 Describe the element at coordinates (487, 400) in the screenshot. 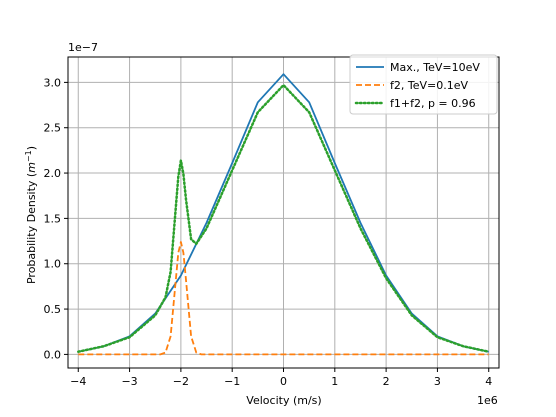

I see `x-axis-multiplier: 1e6` at that location.